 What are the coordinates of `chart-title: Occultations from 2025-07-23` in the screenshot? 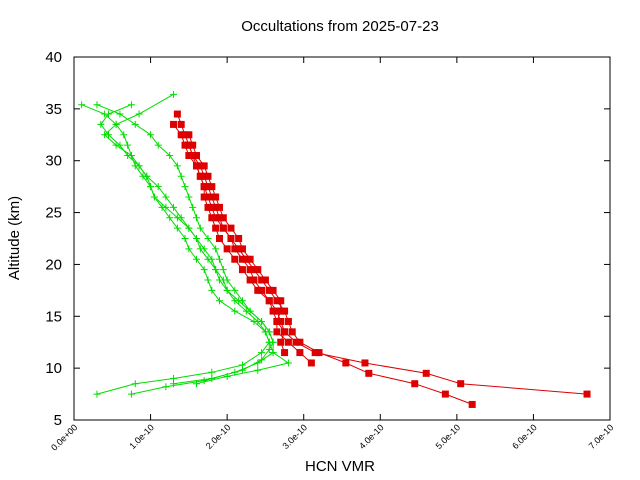 It's located at (340, 26).